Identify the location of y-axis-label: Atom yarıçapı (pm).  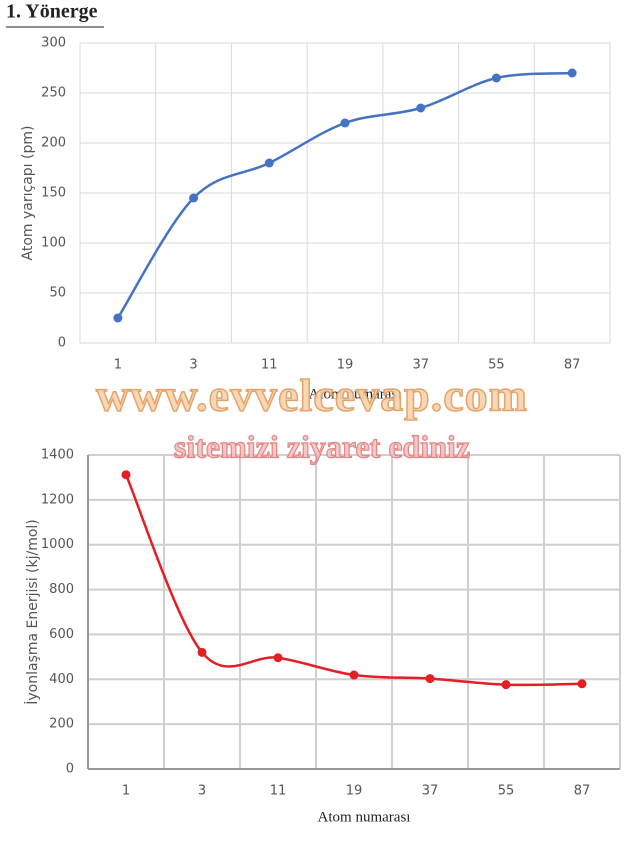
(28, 193).